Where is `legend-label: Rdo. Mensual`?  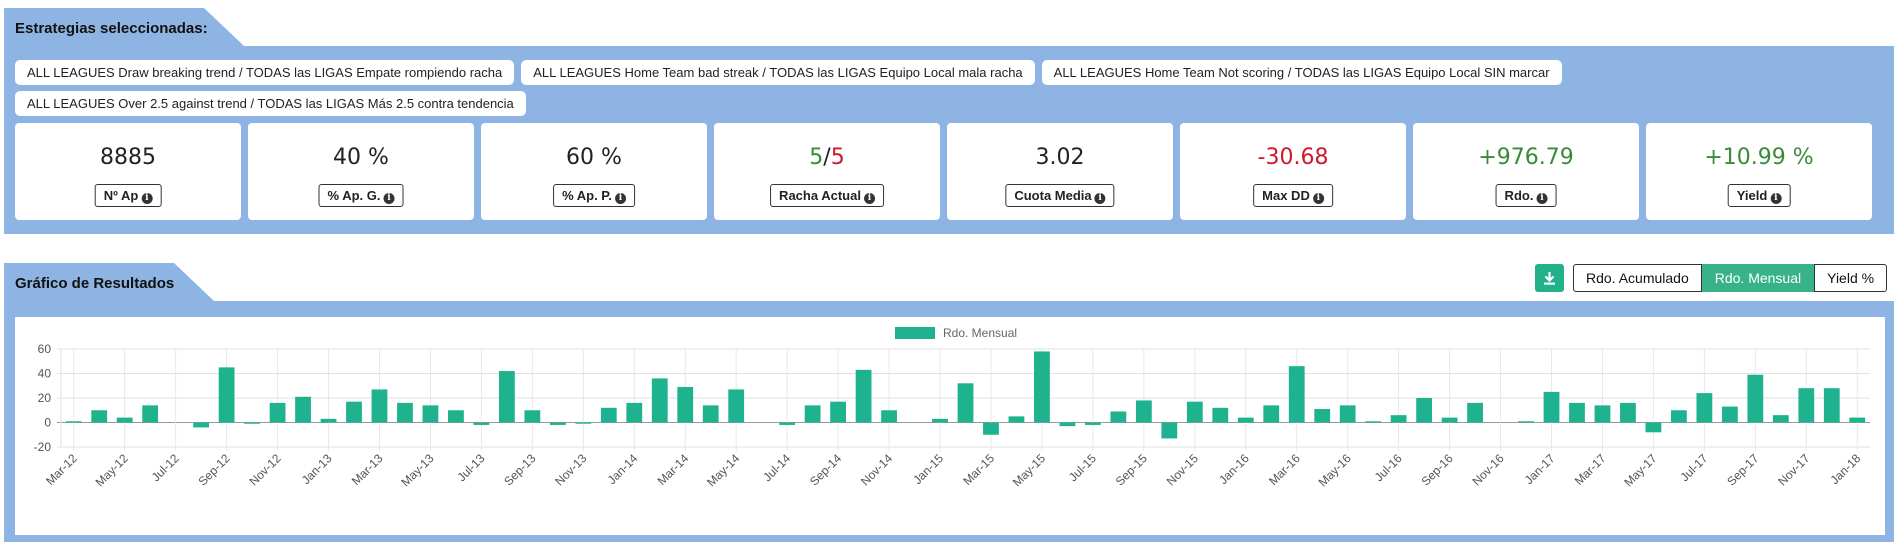 legend-label: Rdo. Mensual is located at coordinates (980, 333).